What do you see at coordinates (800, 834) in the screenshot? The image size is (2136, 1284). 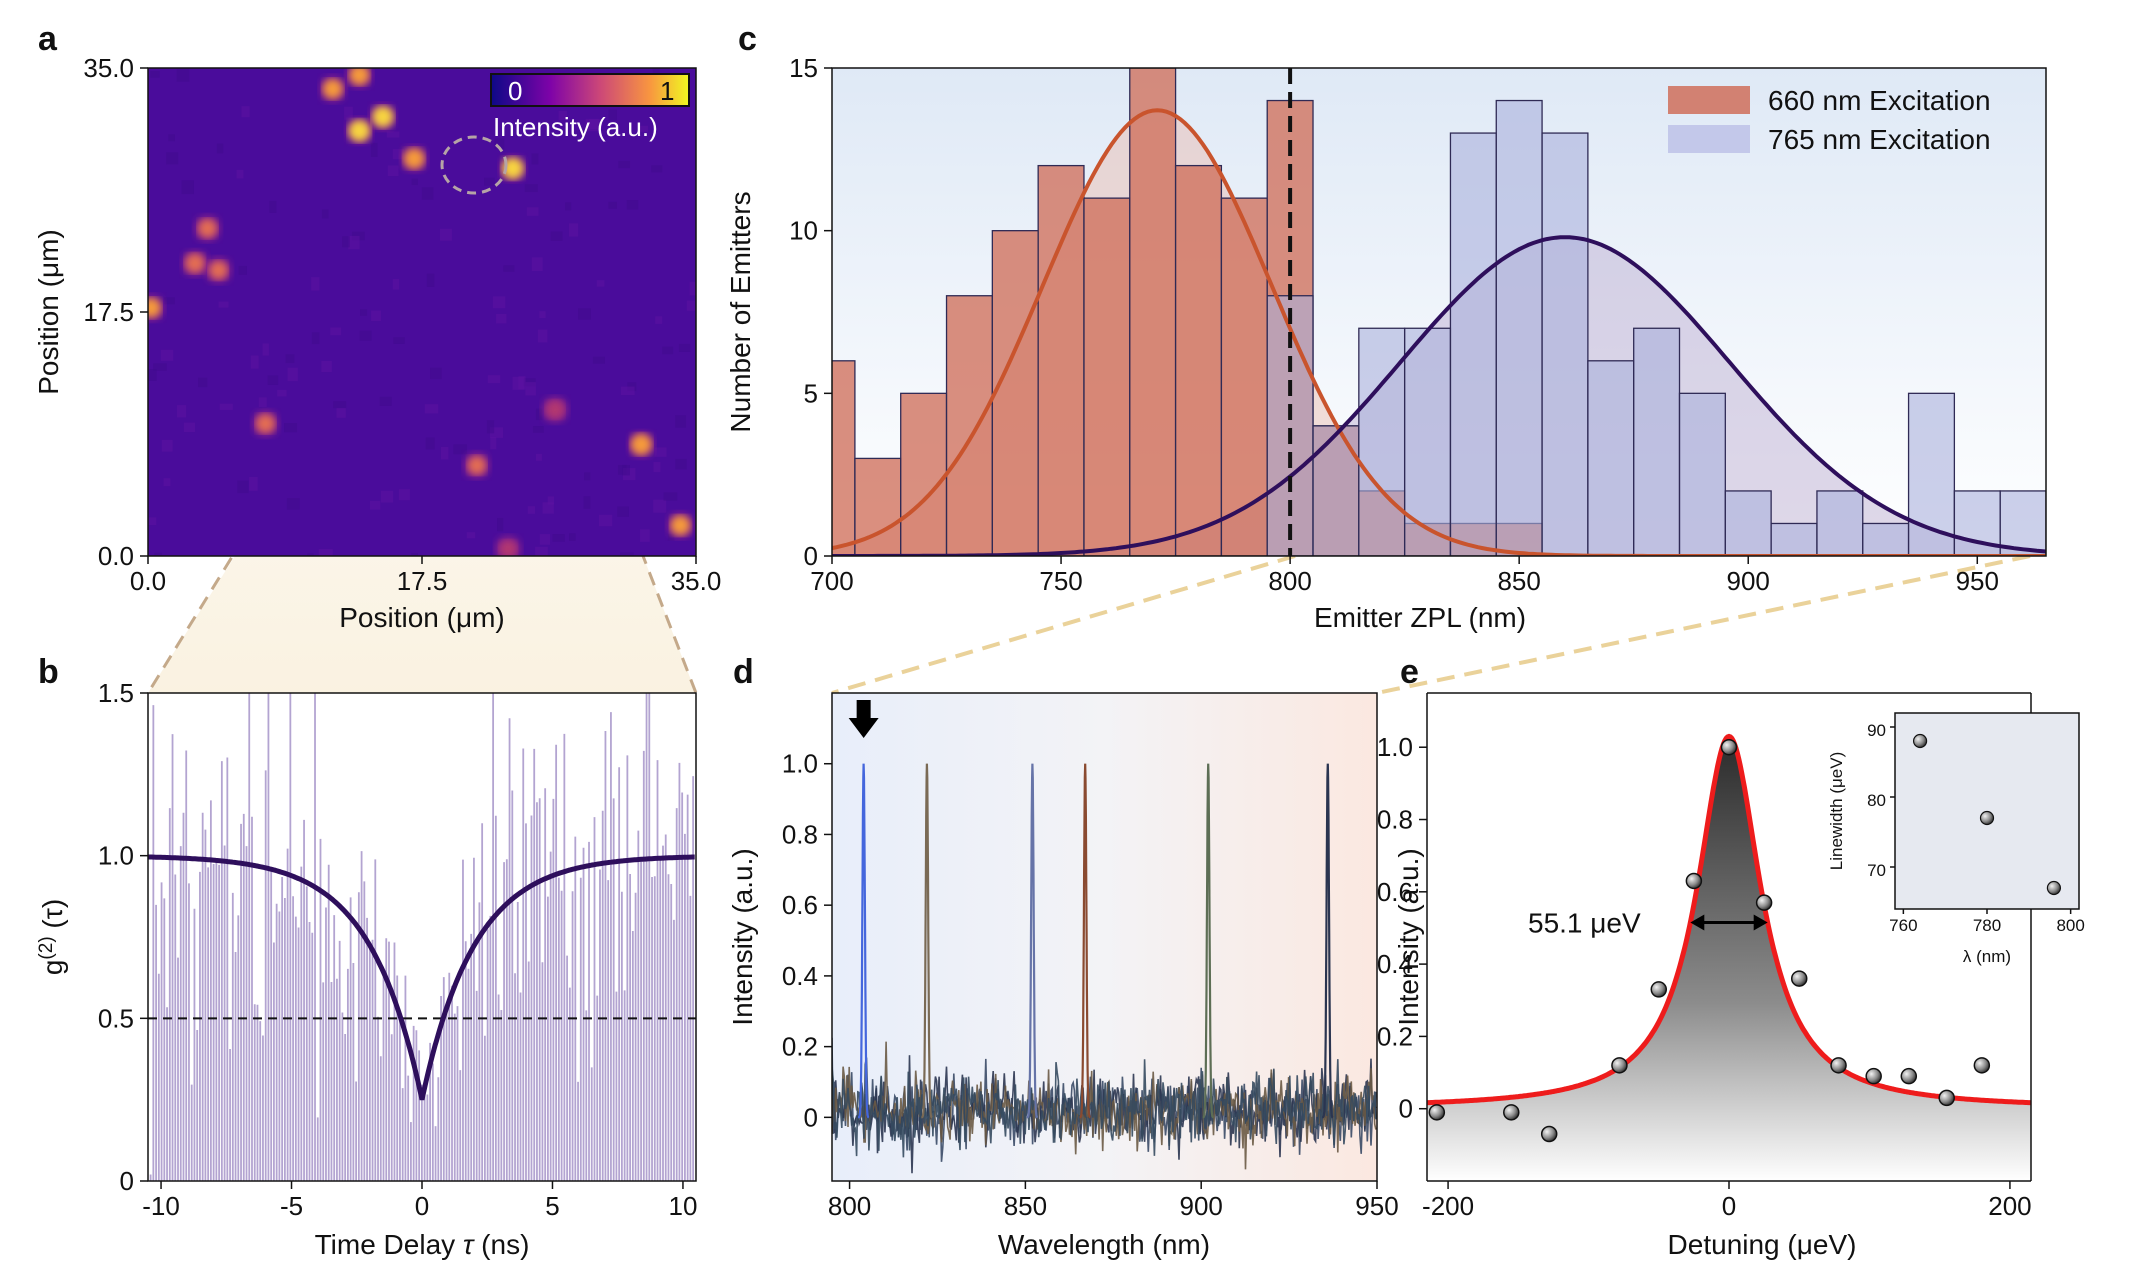 I see `panel-d-ytick-label: 0.8` at bounding box center [800, 834].